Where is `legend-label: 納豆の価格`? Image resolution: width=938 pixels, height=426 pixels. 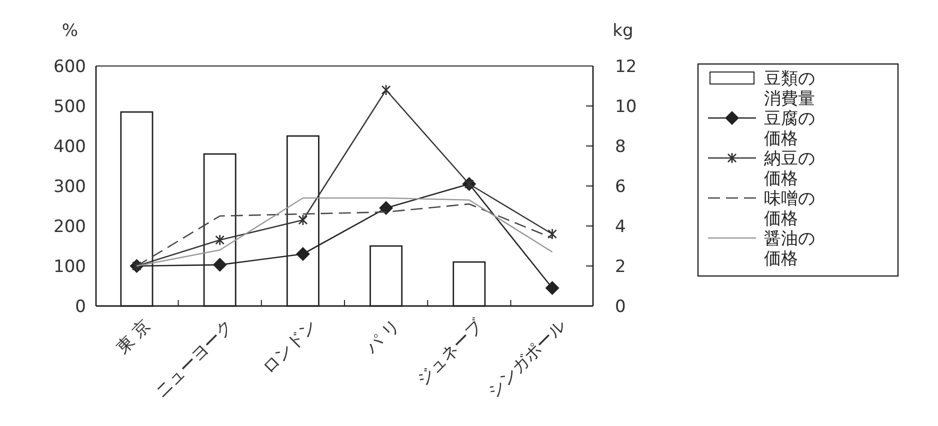
legend-label: 納豆の価格 is located at coordinates (789, 168).